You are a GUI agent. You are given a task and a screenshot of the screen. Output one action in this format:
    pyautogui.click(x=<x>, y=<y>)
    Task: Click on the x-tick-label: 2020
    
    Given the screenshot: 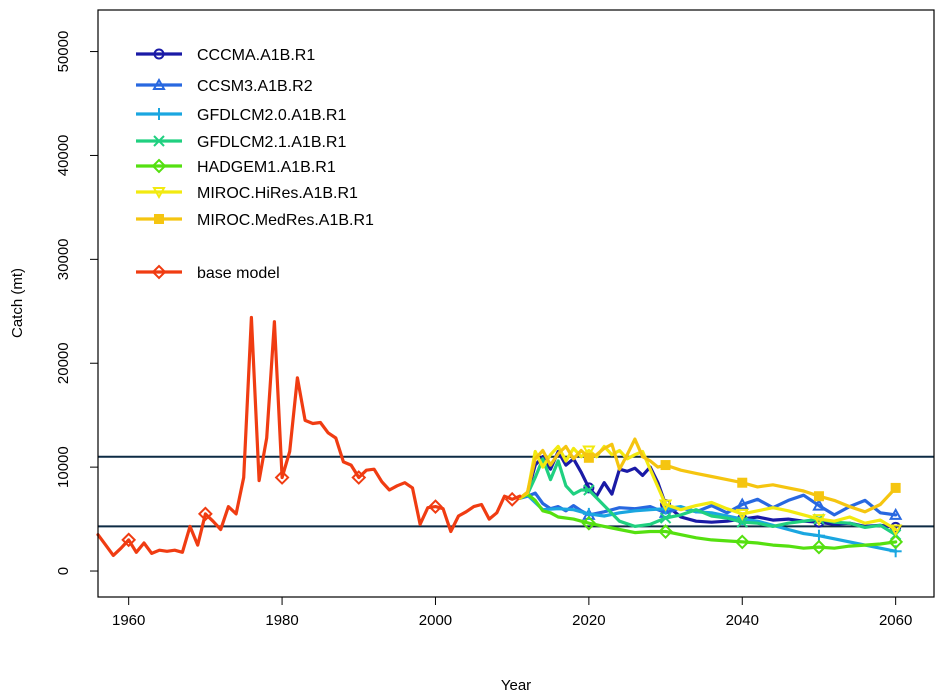 What is the action you would take?
    pyautogui.click(x=588, y=620)
    